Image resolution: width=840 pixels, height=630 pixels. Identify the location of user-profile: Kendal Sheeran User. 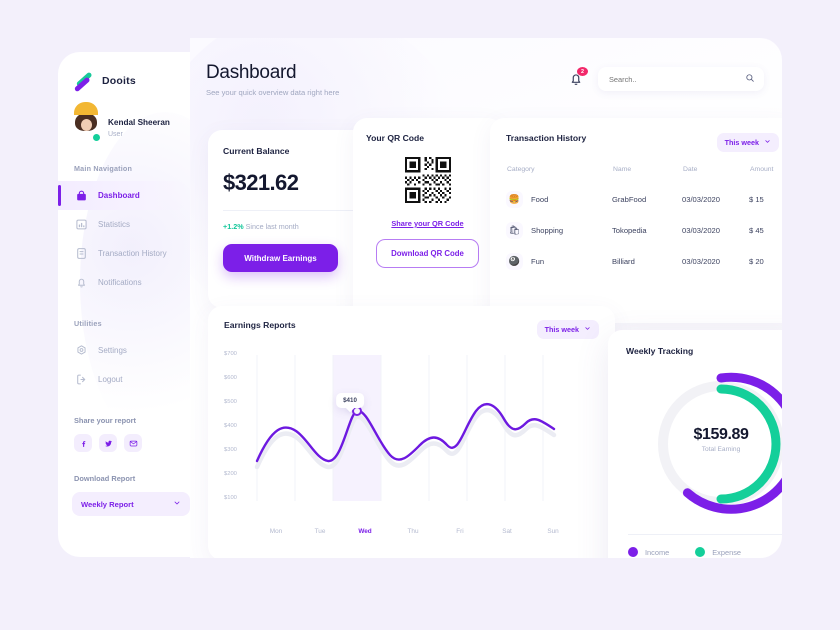
(124, 117).